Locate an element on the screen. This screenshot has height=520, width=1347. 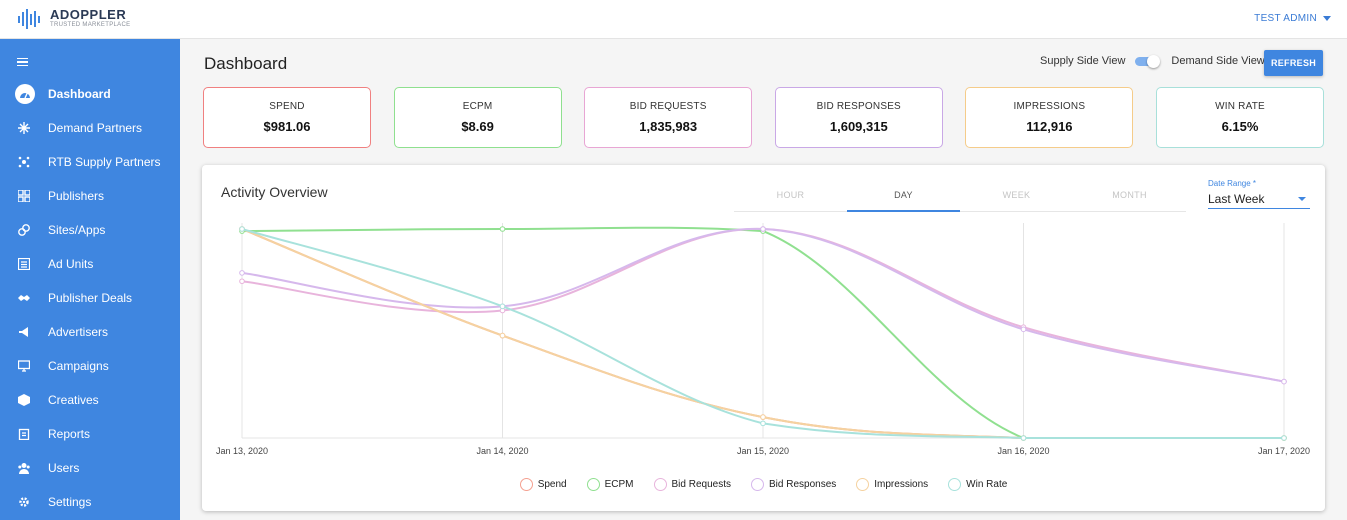
legend-item-win-rate: Win Rate is located at coordinates (977, 484).